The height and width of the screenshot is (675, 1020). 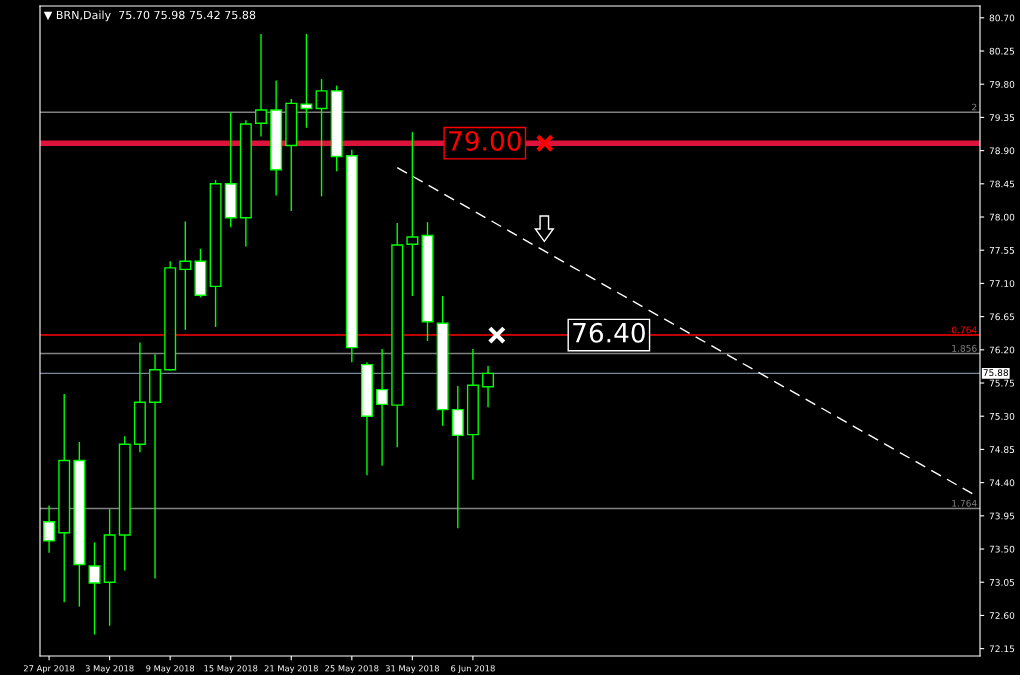 I want to click on y-tick-label: 72.60, so click(x=1002, y=615).